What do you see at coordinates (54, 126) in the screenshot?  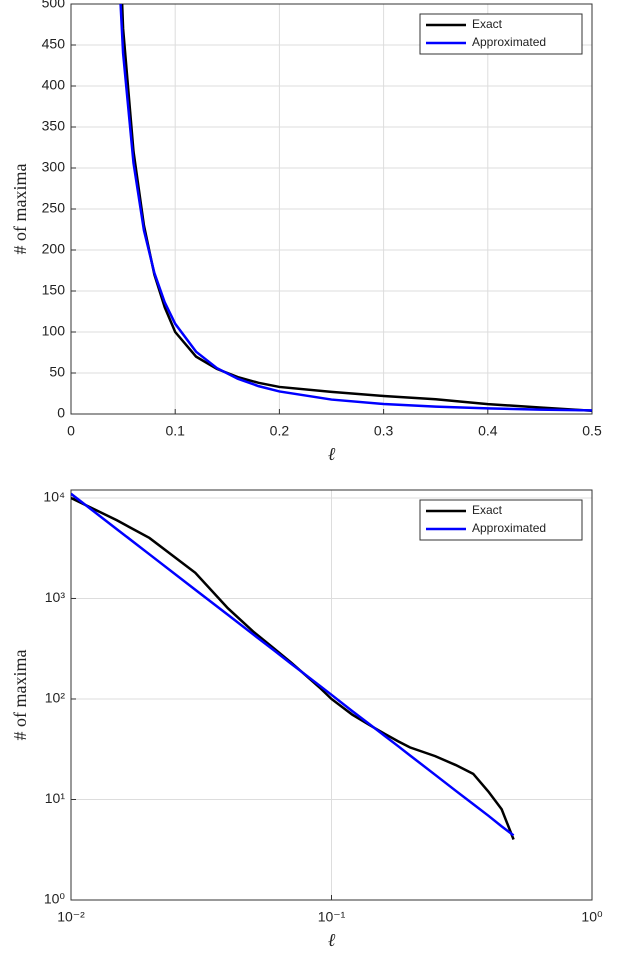 I see `y-tick-label: 350` at bounding box center [54, 126].